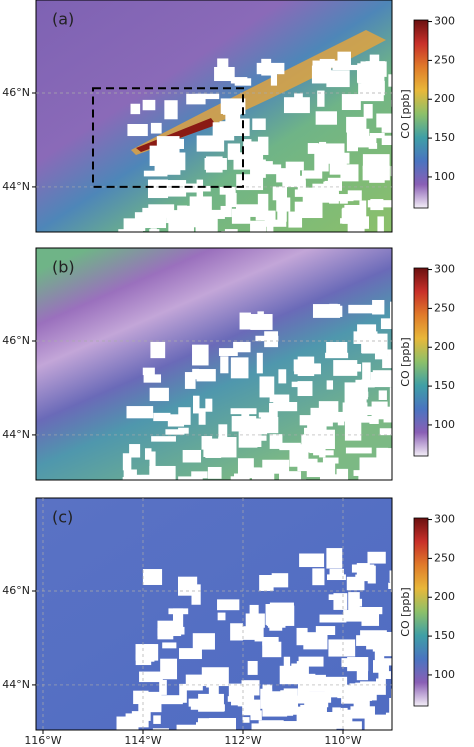 Image resolution: width=474 pixels, height=747 pixels. I want to click on colorbar-tick-label: 100, so click(444, 176).